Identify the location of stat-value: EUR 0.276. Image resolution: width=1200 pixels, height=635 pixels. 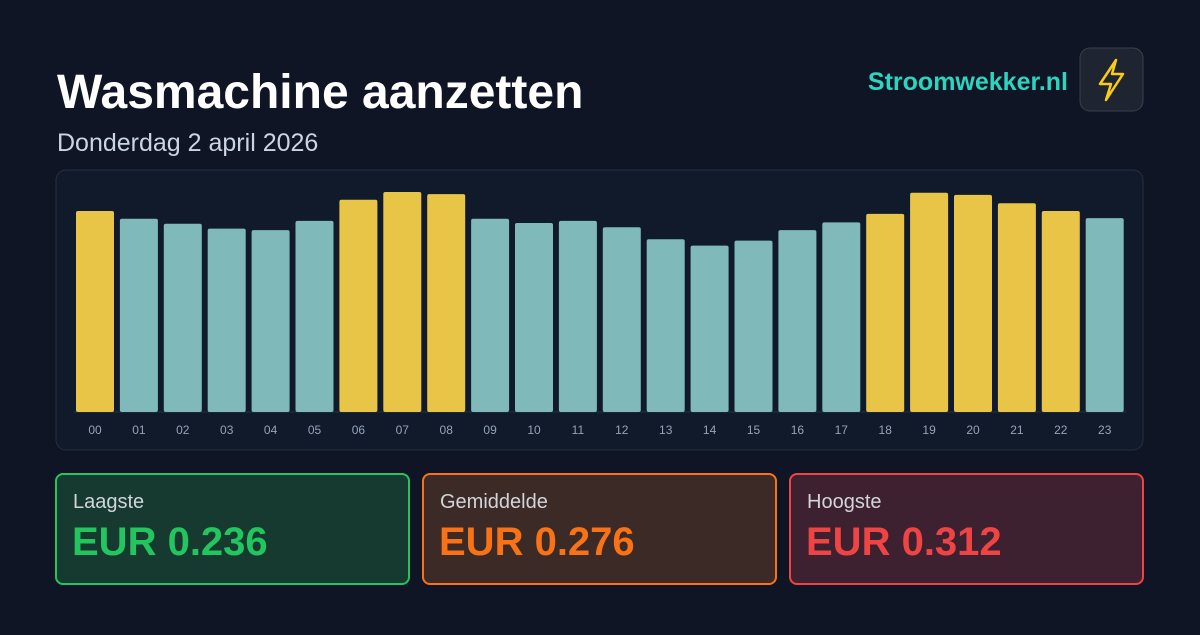
(537, 542).